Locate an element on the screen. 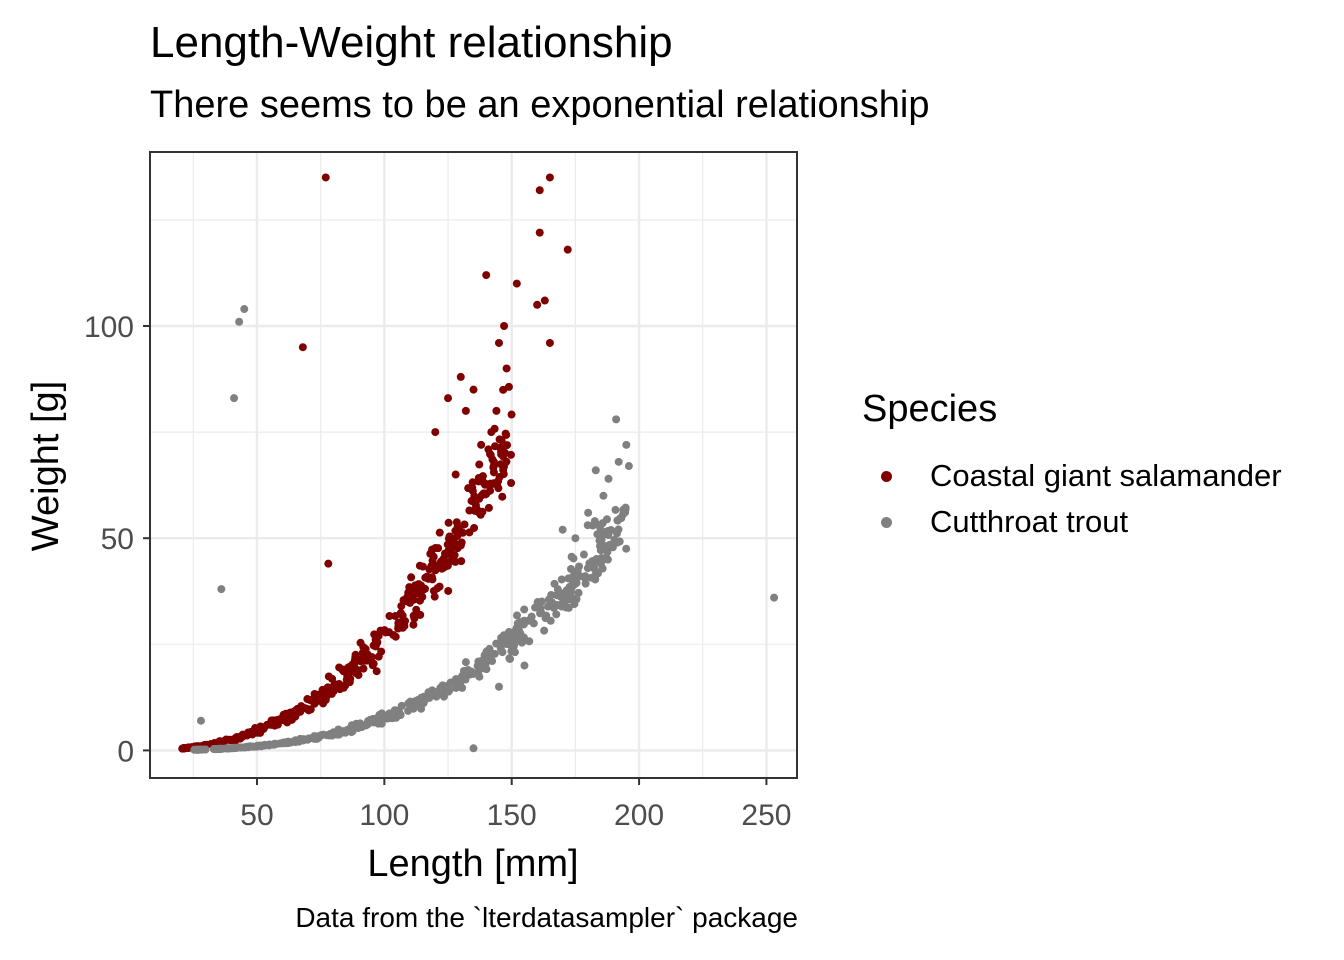 This screenshot has width=1344, height=960. y-tick-label: 50 is located at coordinates (117, 539).